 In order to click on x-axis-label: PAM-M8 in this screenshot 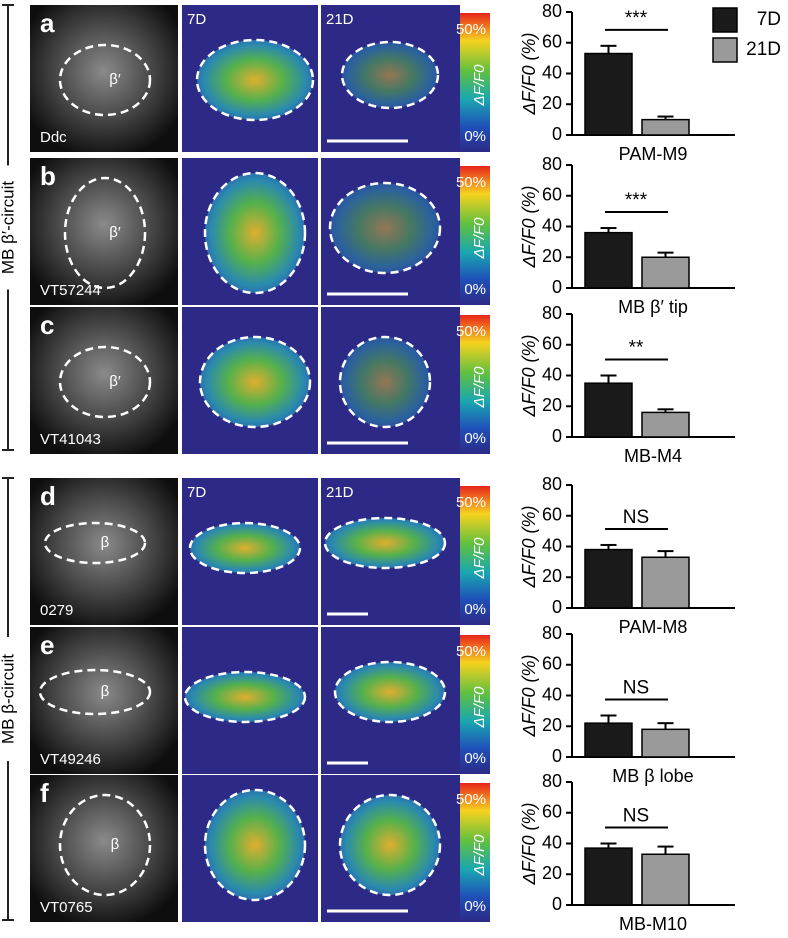, I will do `click(653, 627)`.